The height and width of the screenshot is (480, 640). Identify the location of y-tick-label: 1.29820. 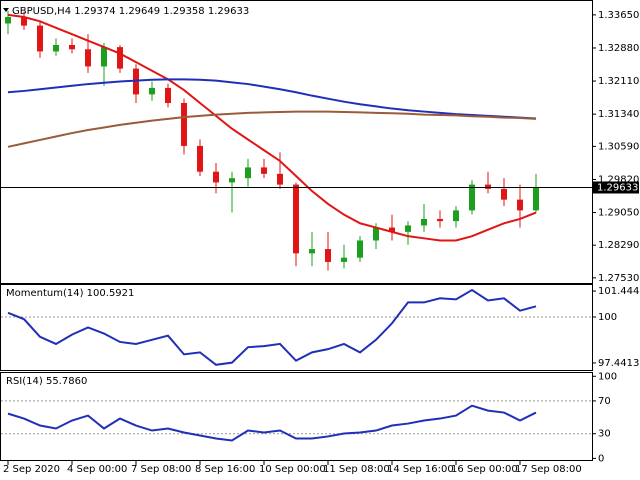
(618, 179).